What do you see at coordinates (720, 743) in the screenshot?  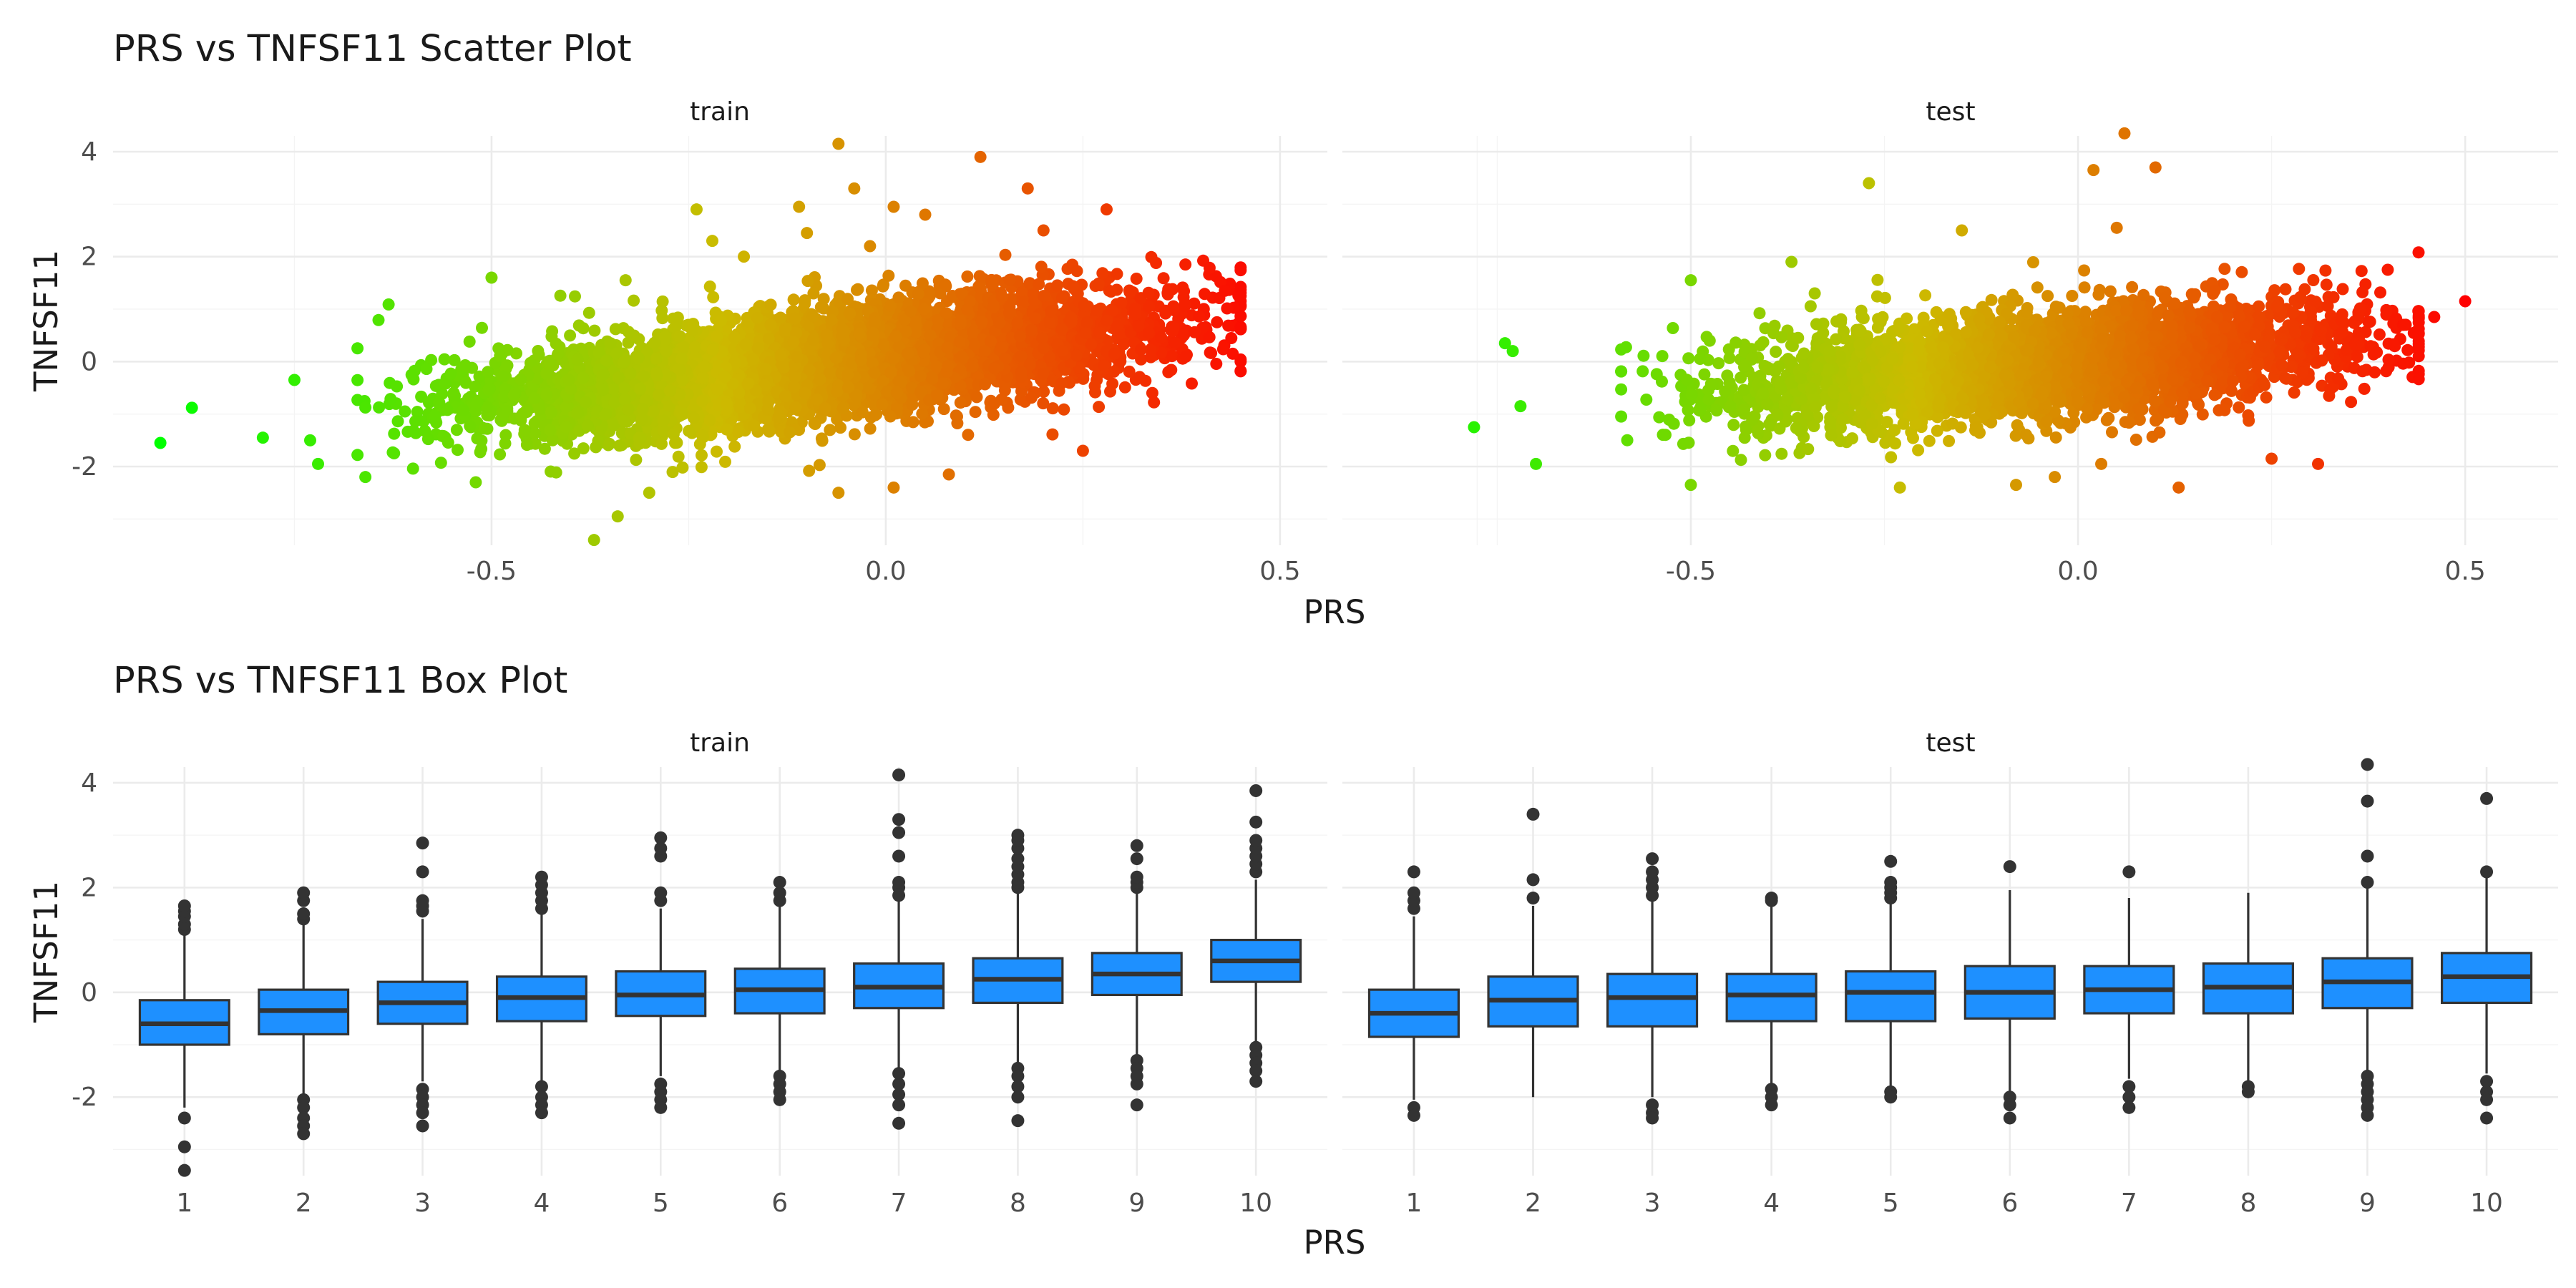 I see `box-strip-label-train: train` at bounding box center [720, 743].